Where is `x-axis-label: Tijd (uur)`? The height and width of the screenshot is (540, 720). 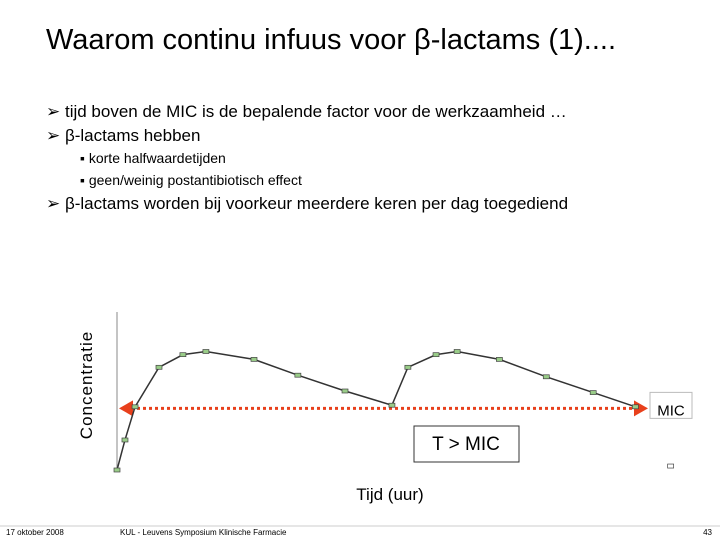
x-axis-label: Tijd (uur) is located at coordinates (389, 494).